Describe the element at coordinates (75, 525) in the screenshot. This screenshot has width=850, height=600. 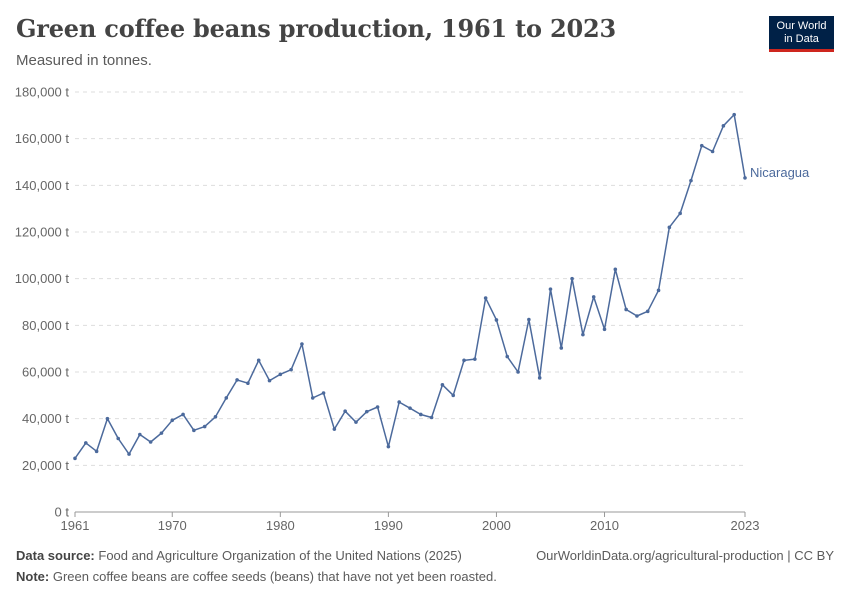
I see `x-tick-label: 1961` at that location.